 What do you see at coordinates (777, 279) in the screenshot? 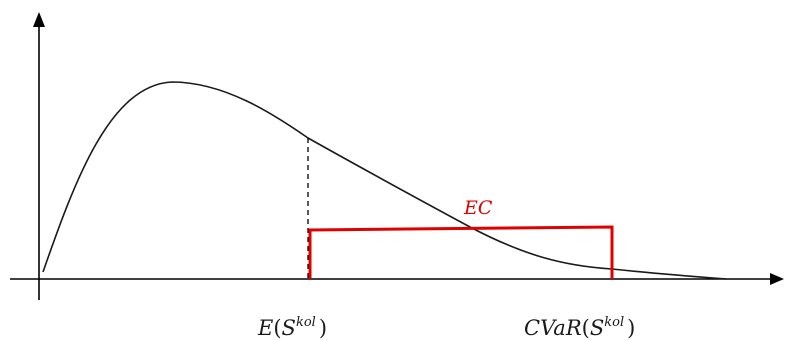
I see `arrow-right-icon` at bounding box center [777, 279].